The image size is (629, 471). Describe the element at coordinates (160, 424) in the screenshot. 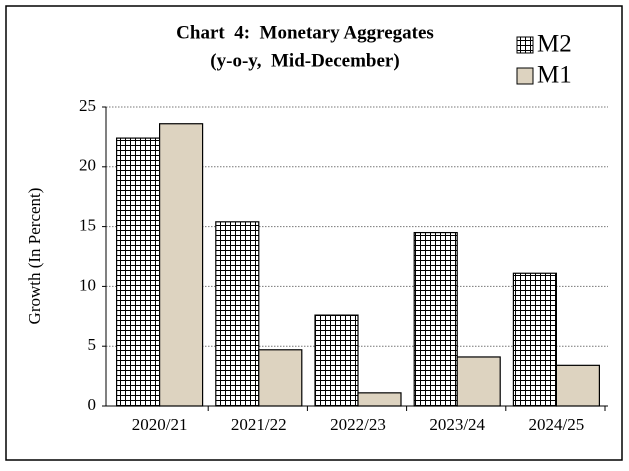

I see `x-tick-label: 2020/21` at that location.